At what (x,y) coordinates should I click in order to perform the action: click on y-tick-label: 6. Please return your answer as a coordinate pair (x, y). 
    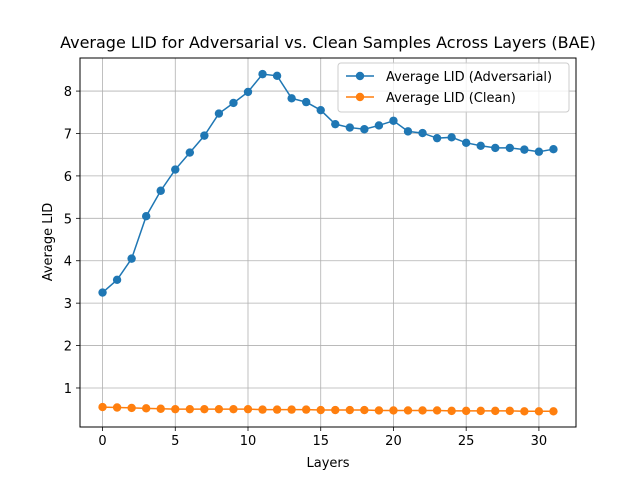
    Looking at the image, I should click on (68, 177).